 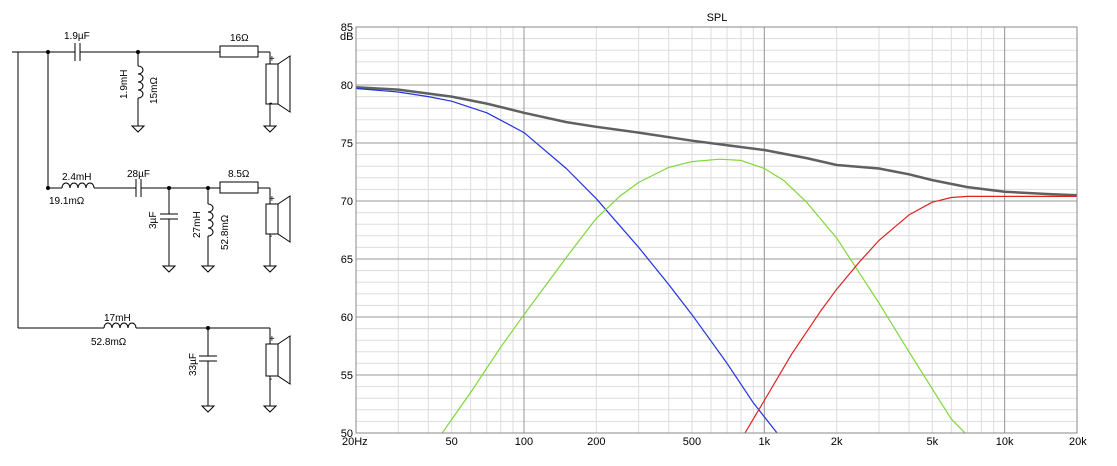 What do you see at coordinates (714, 442) in the screenshot?
I see `x-axis-ticks: 20Hz 50 100 200 500 1k 2k 5k 10k 20k` at bounding box center [714, 442].